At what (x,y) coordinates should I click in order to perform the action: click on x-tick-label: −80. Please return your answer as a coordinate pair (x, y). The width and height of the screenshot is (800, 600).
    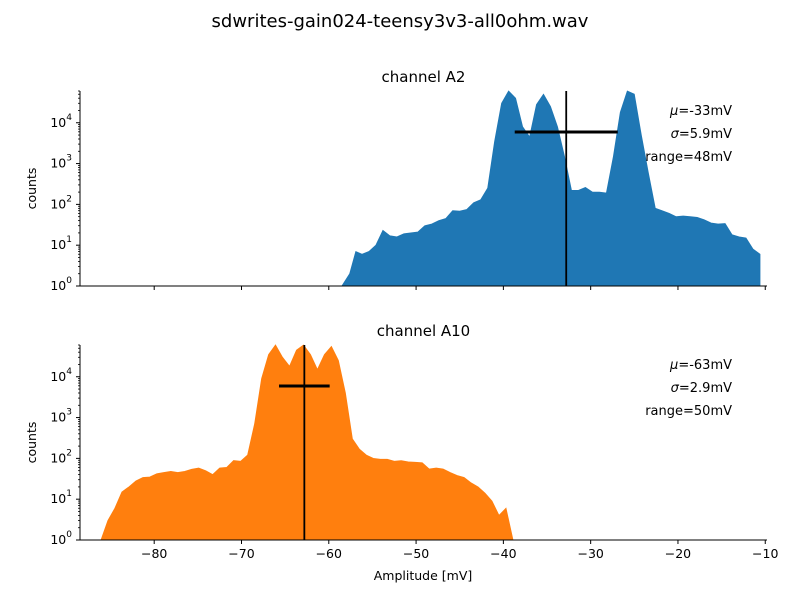
    Looking at the image, I should click on (154, 553).